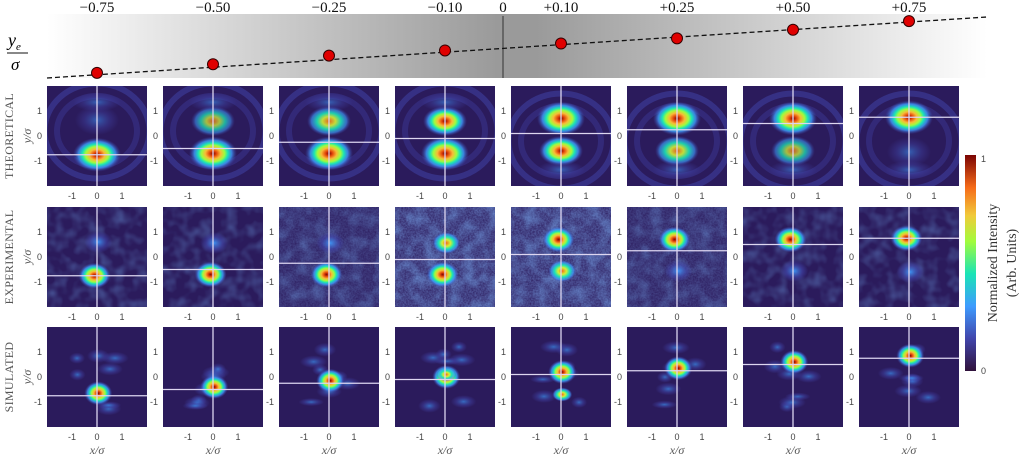 This screenshot has height=467, width=1024. Describe the element at coordinates (517, 47) in the screenshot. I see `ye-trend-line` at that location.